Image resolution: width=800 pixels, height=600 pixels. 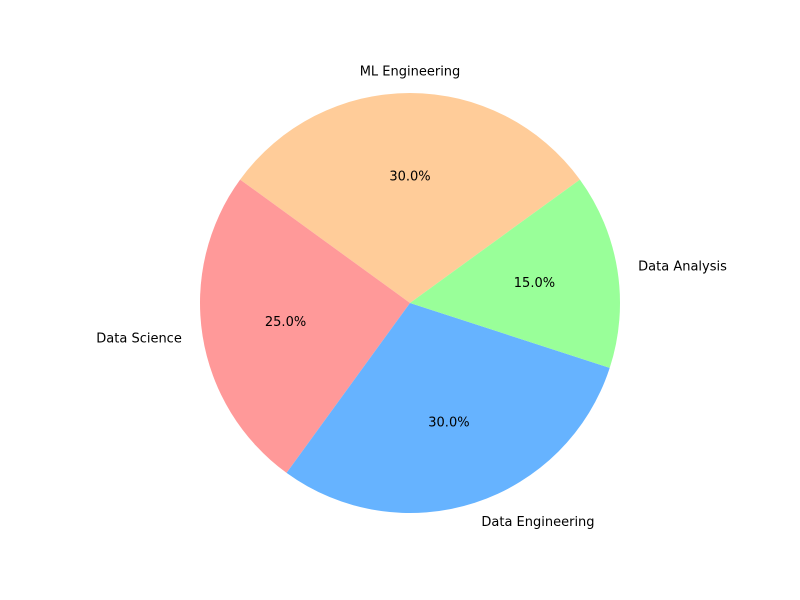 I want to click on pie-slice-ml-engineering, so click(x=410, y=197).